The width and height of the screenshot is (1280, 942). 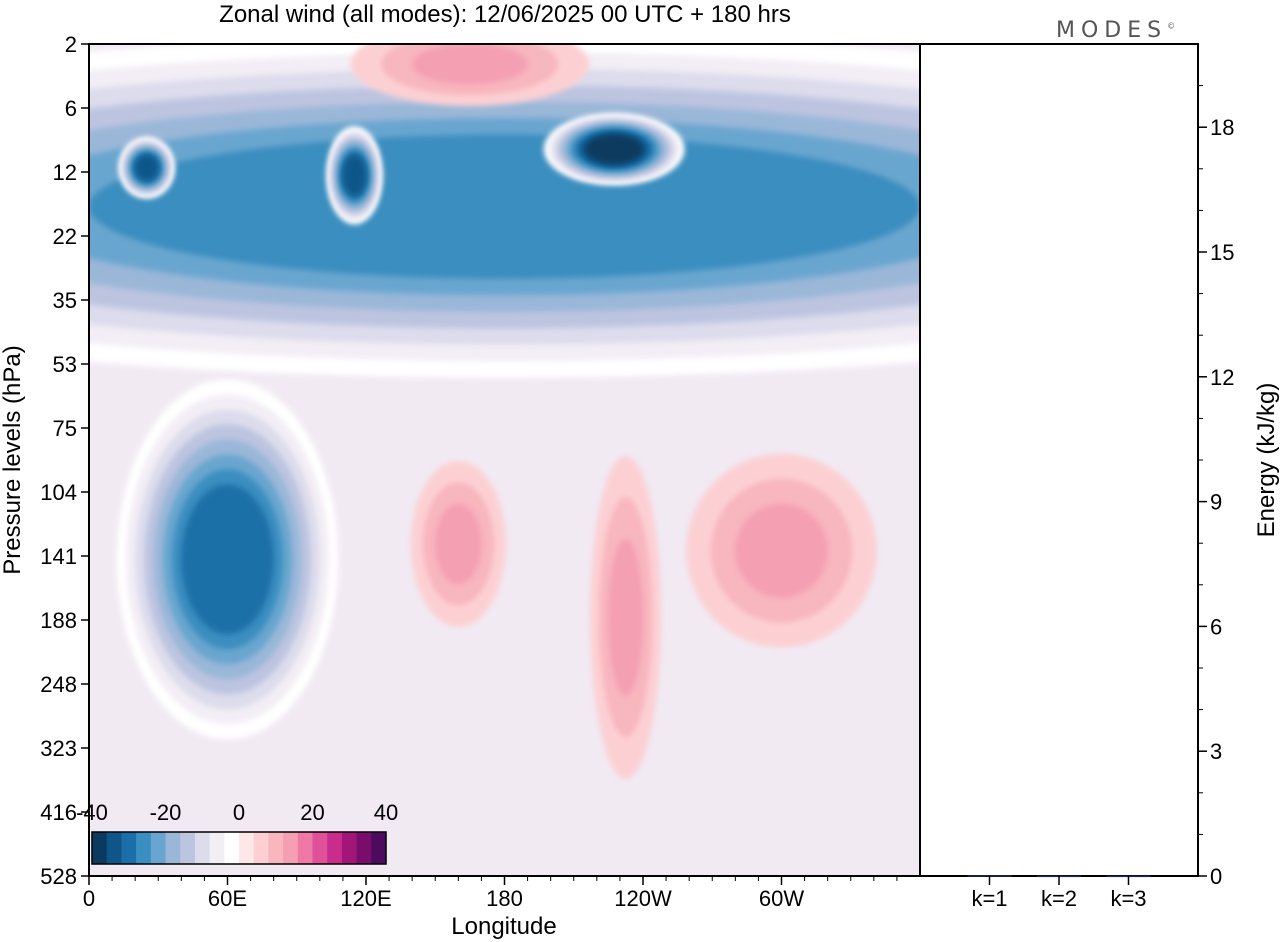 What do you see at coordinates (239, 812) in the screenshot?
I see `colorbar-tick-label: 0` at bounding box center [239, 812].